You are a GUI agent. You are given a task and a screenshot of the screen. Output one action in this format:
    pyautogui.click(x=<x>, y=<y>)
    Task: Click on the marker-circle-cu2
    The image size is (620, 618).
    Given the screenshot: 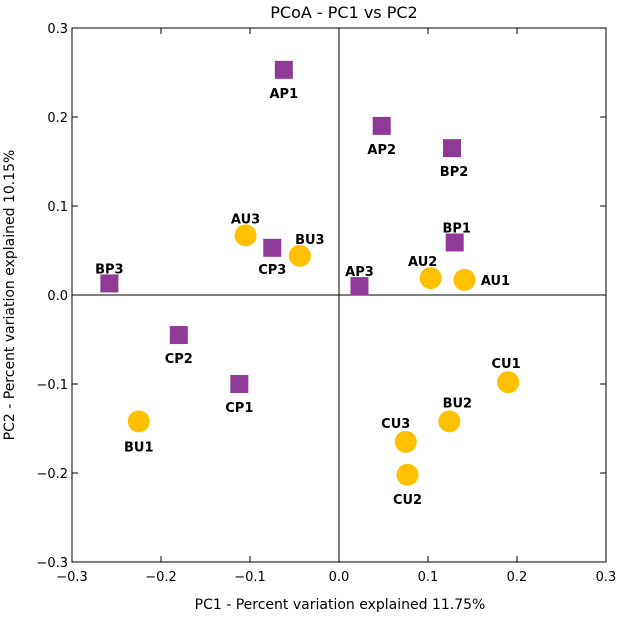 What is the action you would take?
    pyautogui.click(x=407, y=474)
    